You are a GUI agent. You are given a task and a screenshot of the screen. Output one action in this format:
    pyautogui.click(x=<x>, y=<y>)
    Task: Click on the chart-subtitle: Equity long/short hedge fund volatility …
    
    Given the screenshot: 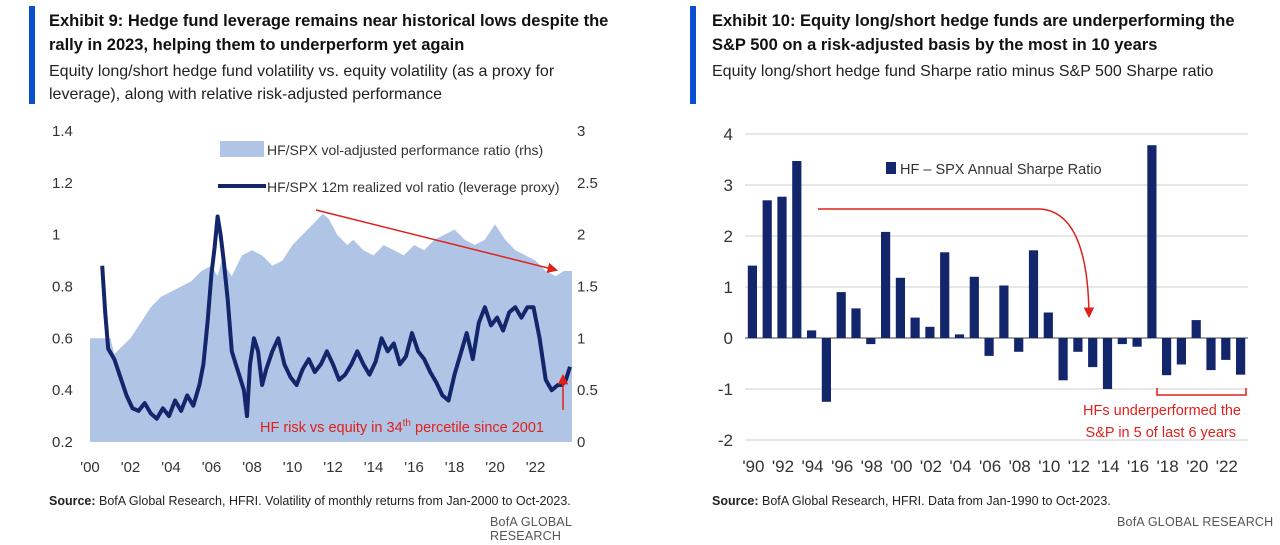 What is the action you would take?
    pyautogui.click(x=302, y=83)
    